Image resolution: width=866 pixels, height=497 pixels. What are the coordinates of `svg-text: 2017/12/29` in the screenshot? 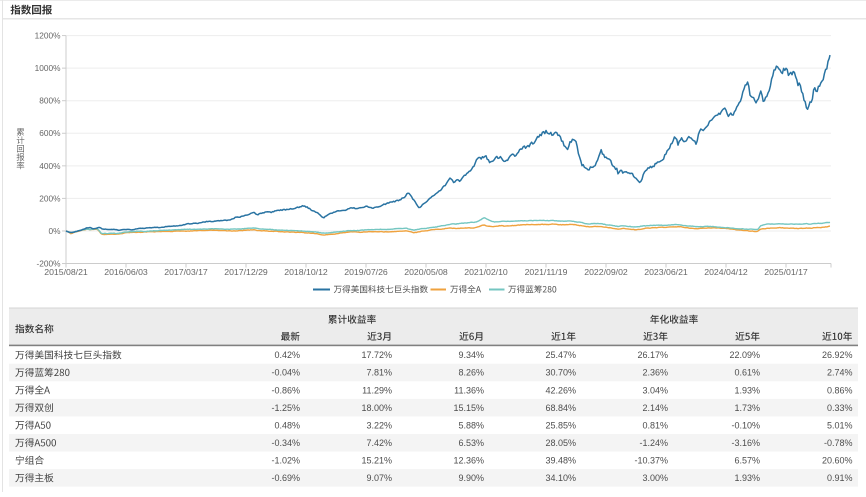 It's located at (246, 272).